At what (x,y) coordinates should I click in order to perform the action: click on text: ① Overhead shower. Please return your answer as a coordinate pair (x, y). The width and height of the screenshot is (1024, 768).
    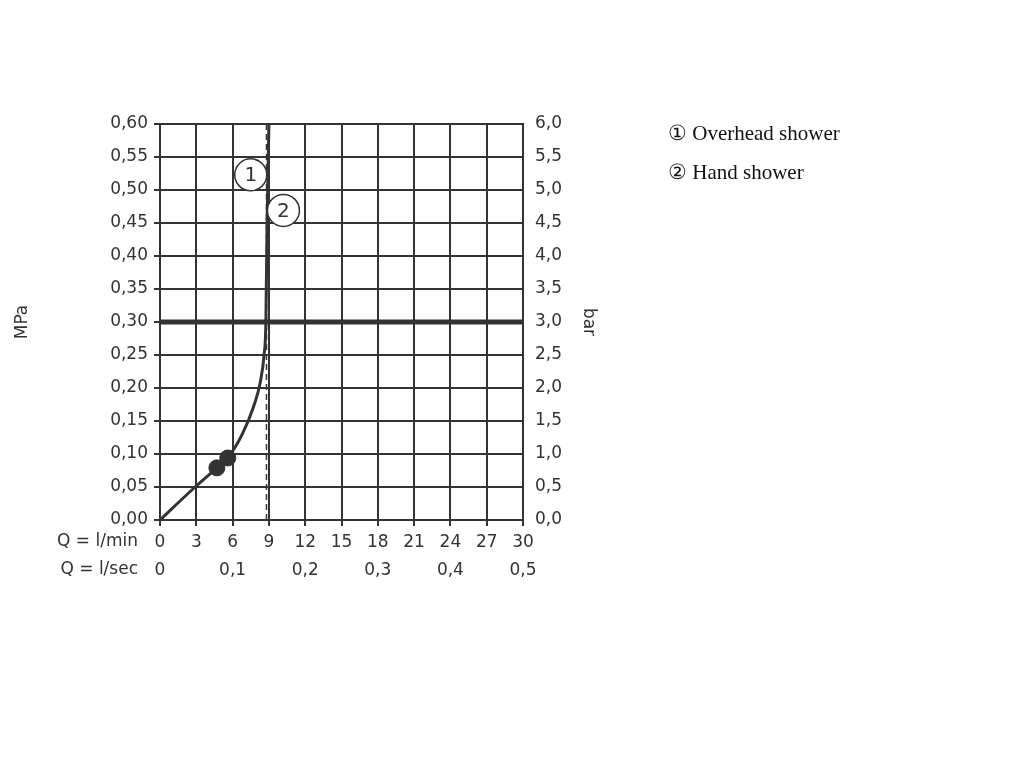
    Looking at the image, I should click on (754, 132).